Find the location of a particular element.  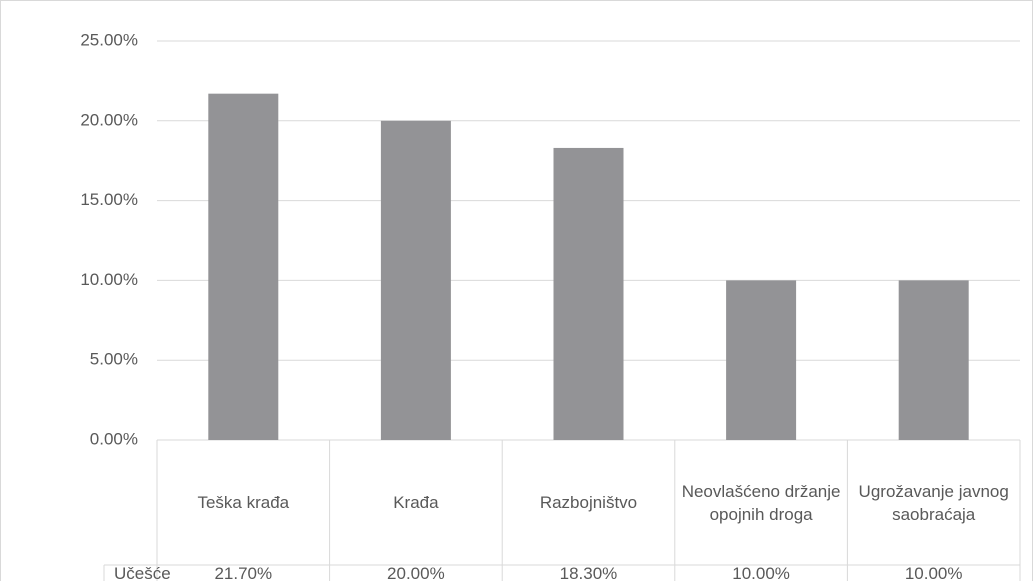

legend-label: Učešće is located at coordinates (142, 572).